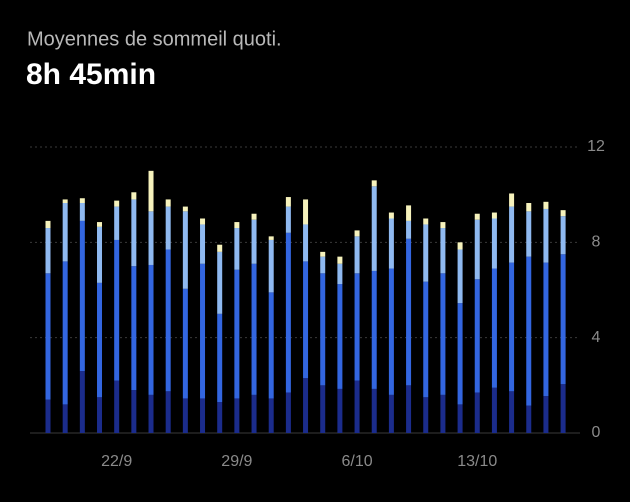 The image size is (630, 502). Describe the element at coordinates (154, 39) in the screenshot. I see `subtitle: Moyennes de sommeil quoti.` at that location.